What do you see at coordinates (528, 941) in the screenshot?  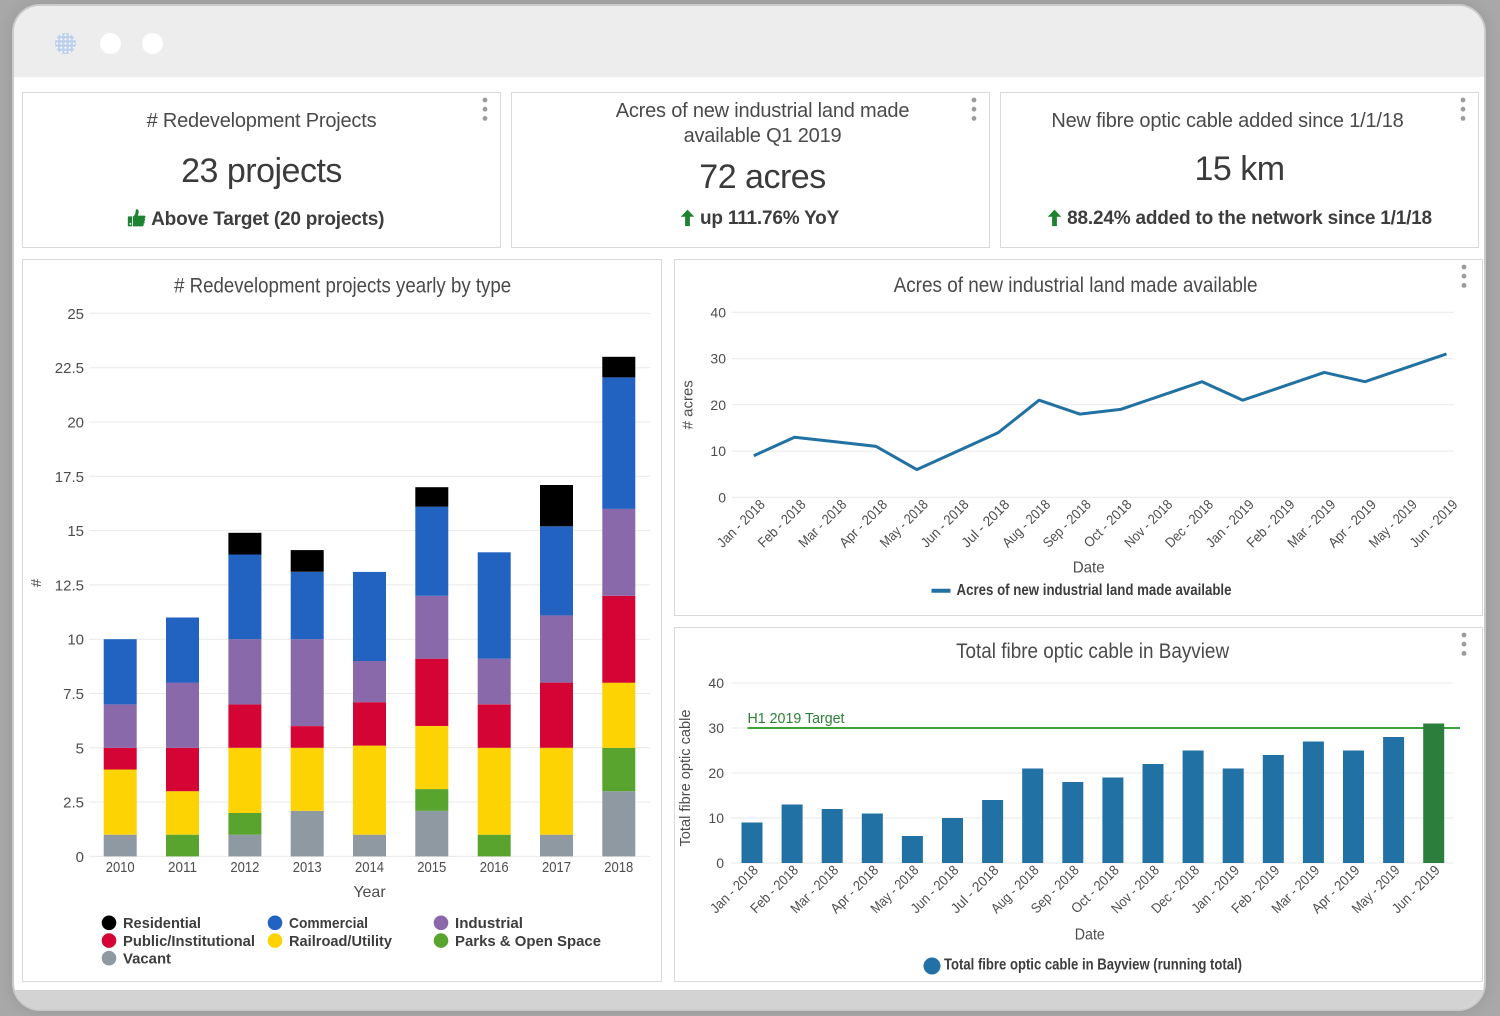 I see `svg-text: Parks & Open Space` at bounding box center [528, 941].